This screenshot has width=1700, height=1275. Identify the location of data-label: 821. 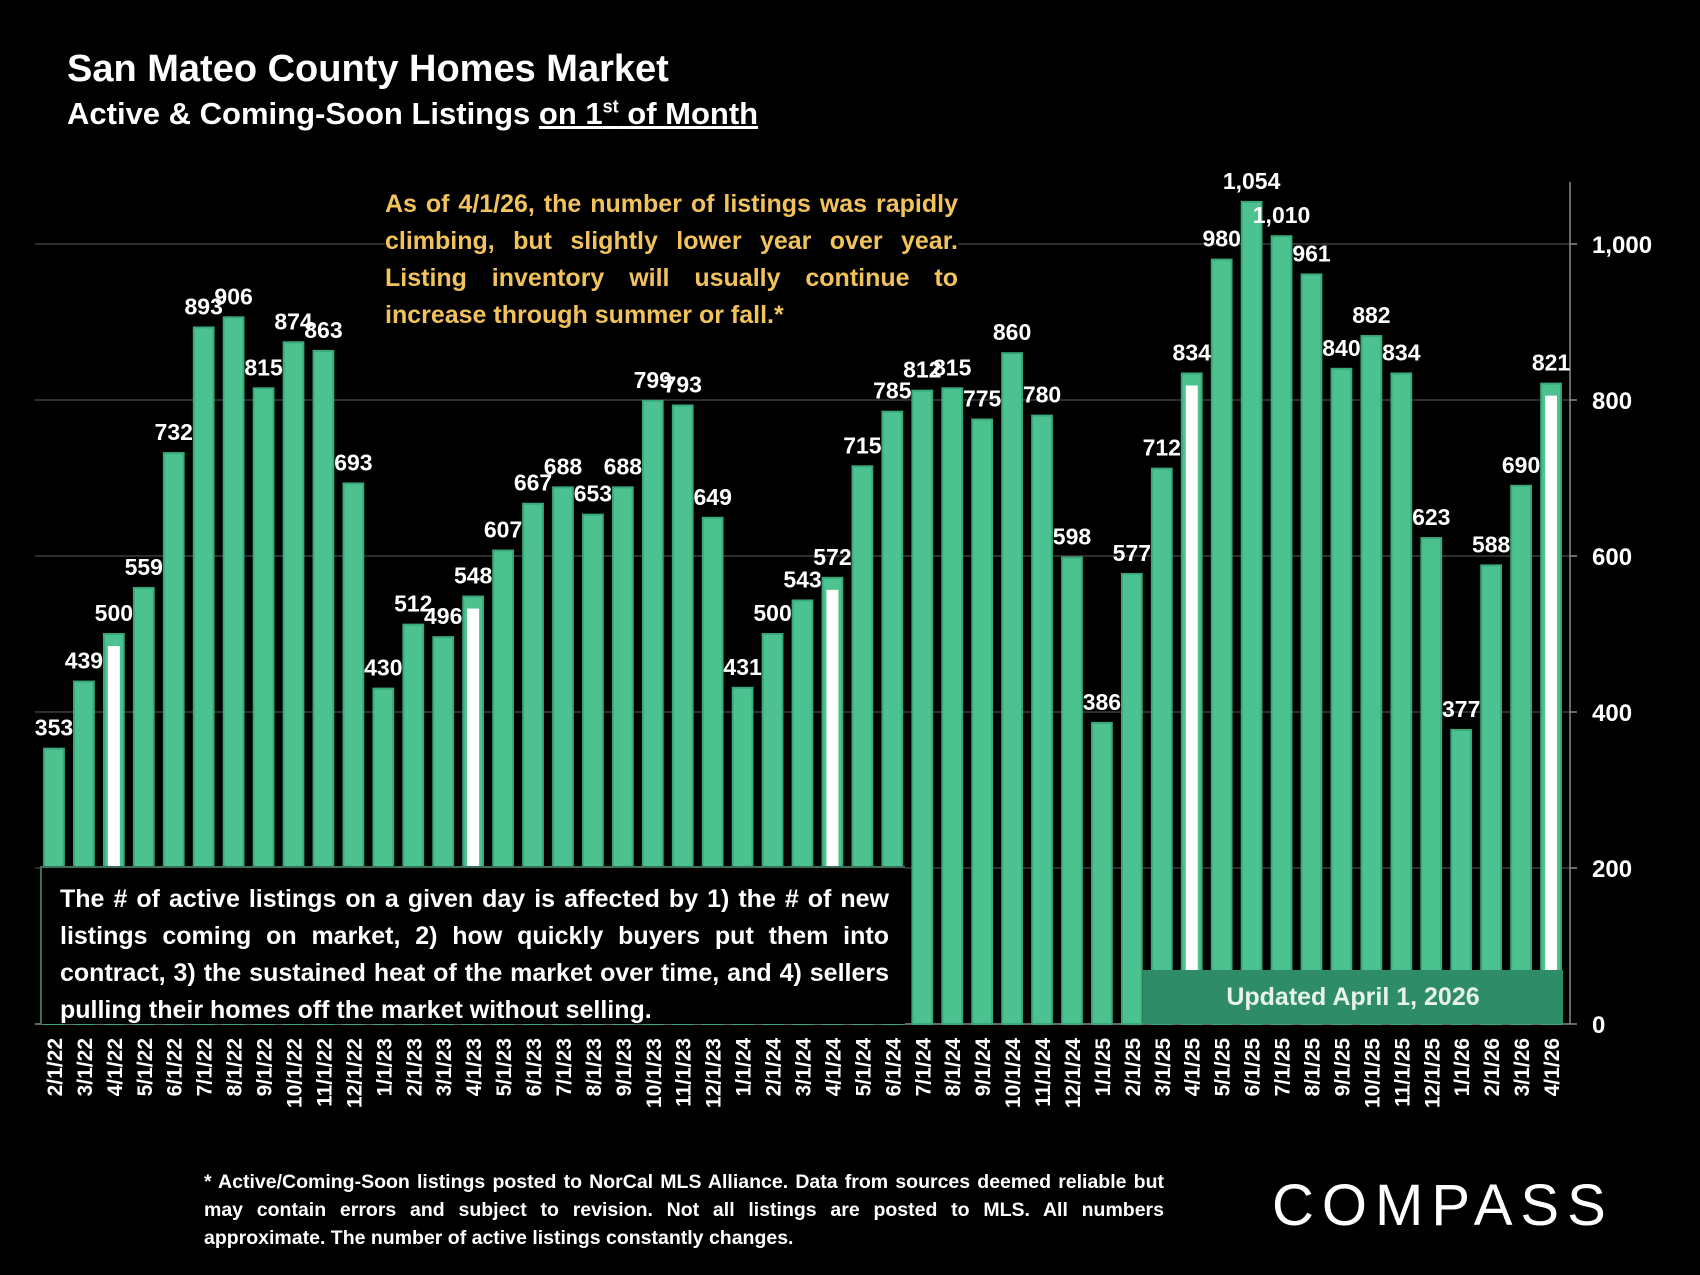
(1551, 363).